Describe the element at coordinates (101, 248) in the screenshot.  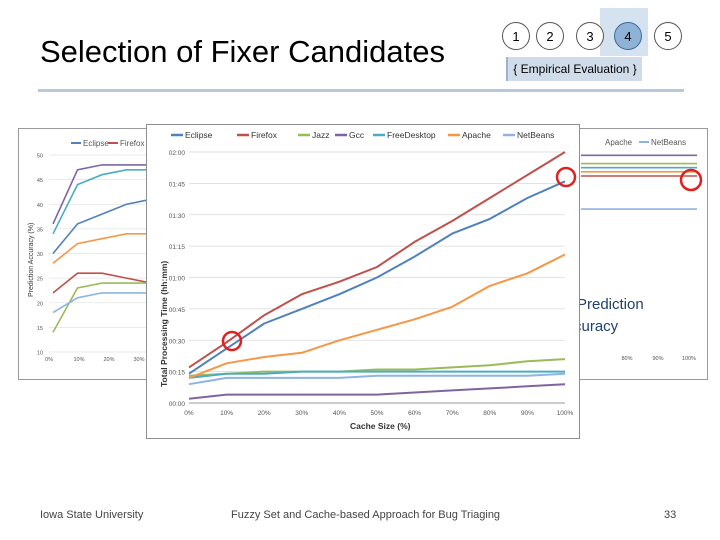
I see `acc-series-line-apache` at that location.